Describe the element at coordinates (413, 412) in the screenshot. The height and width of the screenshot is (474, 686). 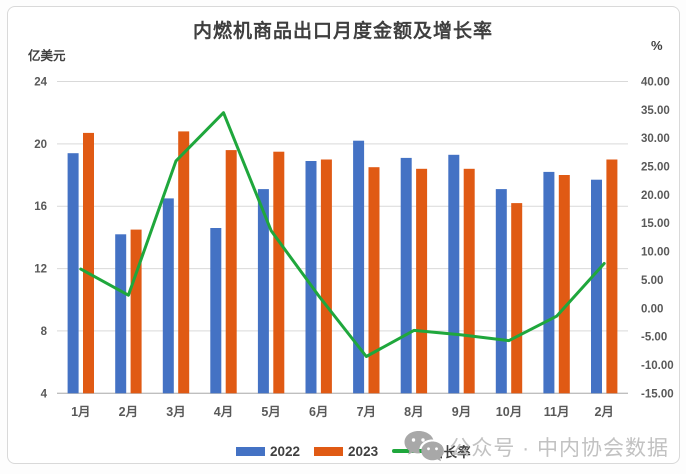
I see `x-axis-label: 8月` at that location.